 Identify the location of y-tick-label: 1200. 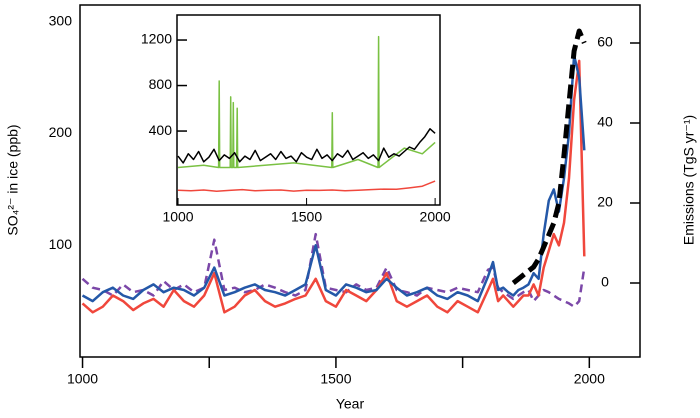
(156, 39).